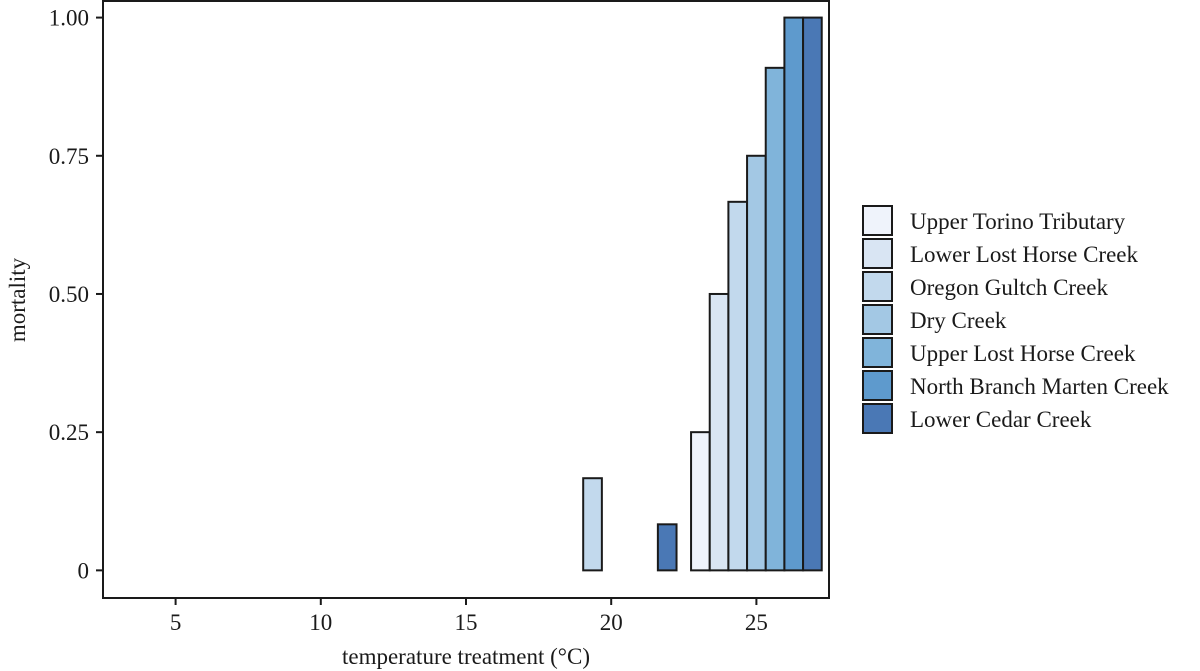  I want to click on legend-swatch-oregon-gultch-creek, so click(877, 286).